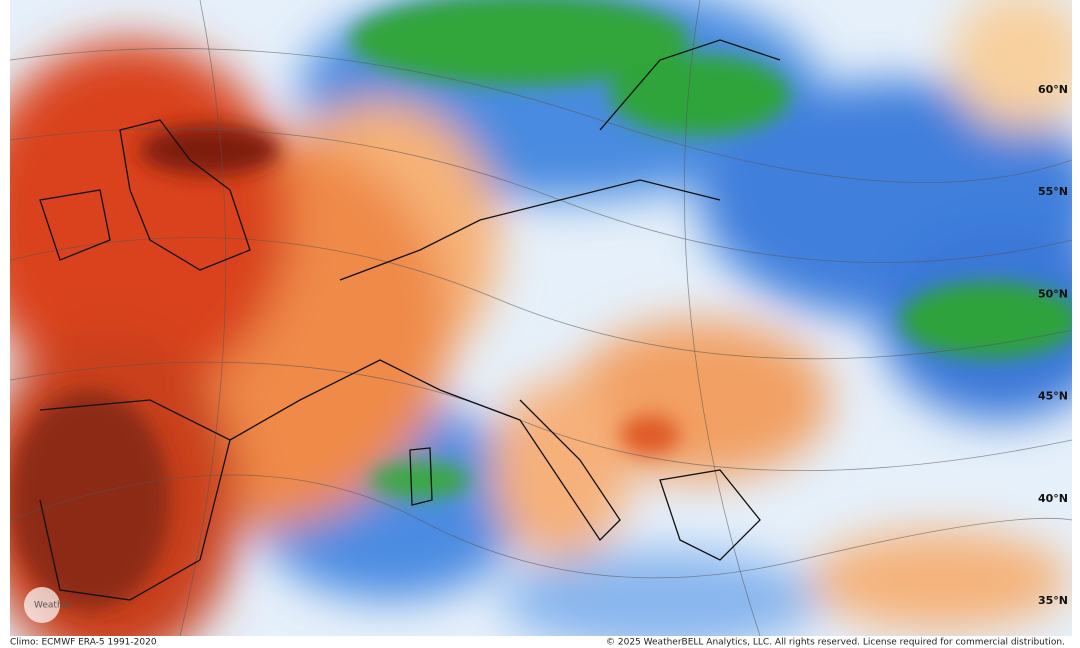  What do you see at coordinates (1053, 396) in the screenshot?
I see `latitude-label: 45°N` at bounding box center [1053, 396].